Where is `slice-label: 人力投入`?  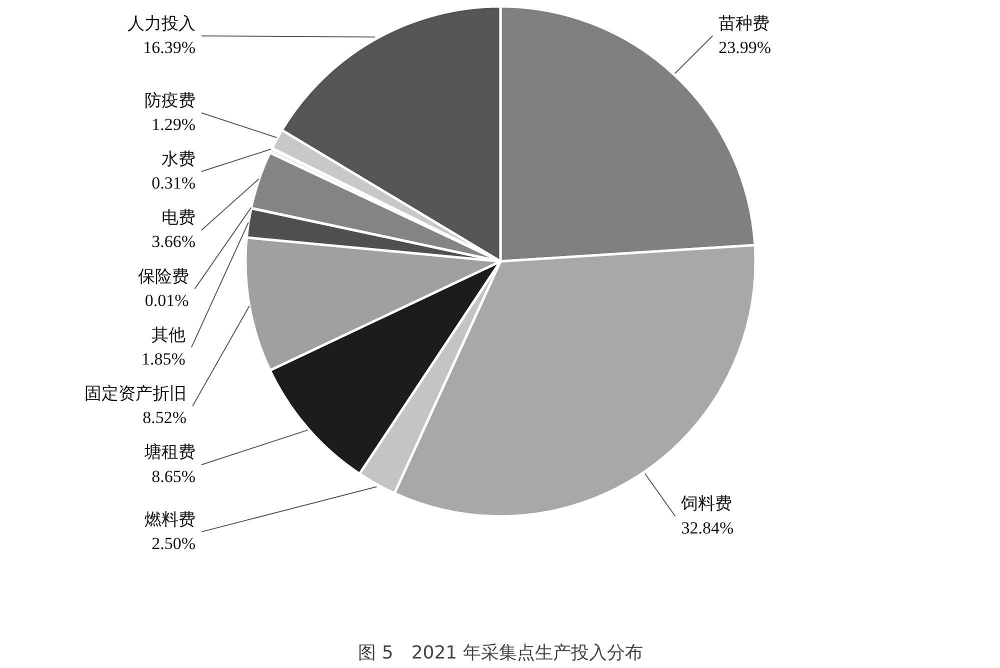 slice-label: 人力投入 is located at coordinates (162, 24).